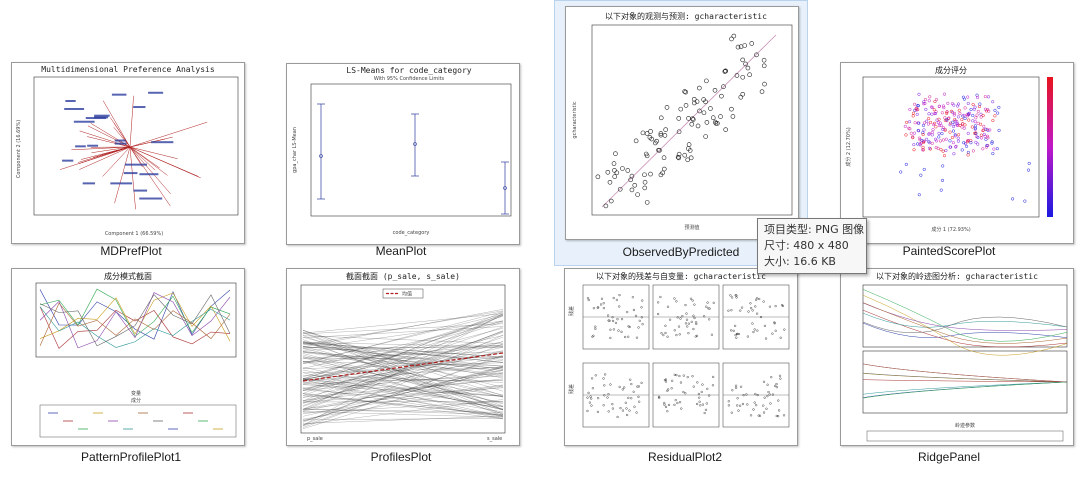 Image resolution: width=1080 pixels, height=498 pixels. I want to click on residualplot2-image: 以下对象的残差与自变量: gcharacteristic 残差 残差, so click(681, 357).